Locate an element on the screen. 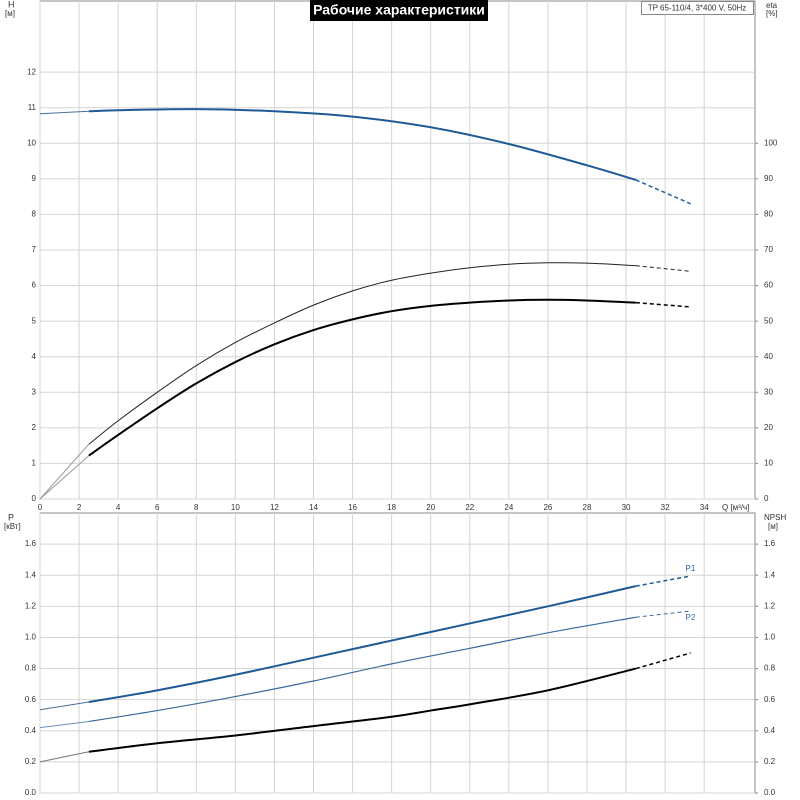  y-tick-label: 0.2 is located at coordinates (31, 761).